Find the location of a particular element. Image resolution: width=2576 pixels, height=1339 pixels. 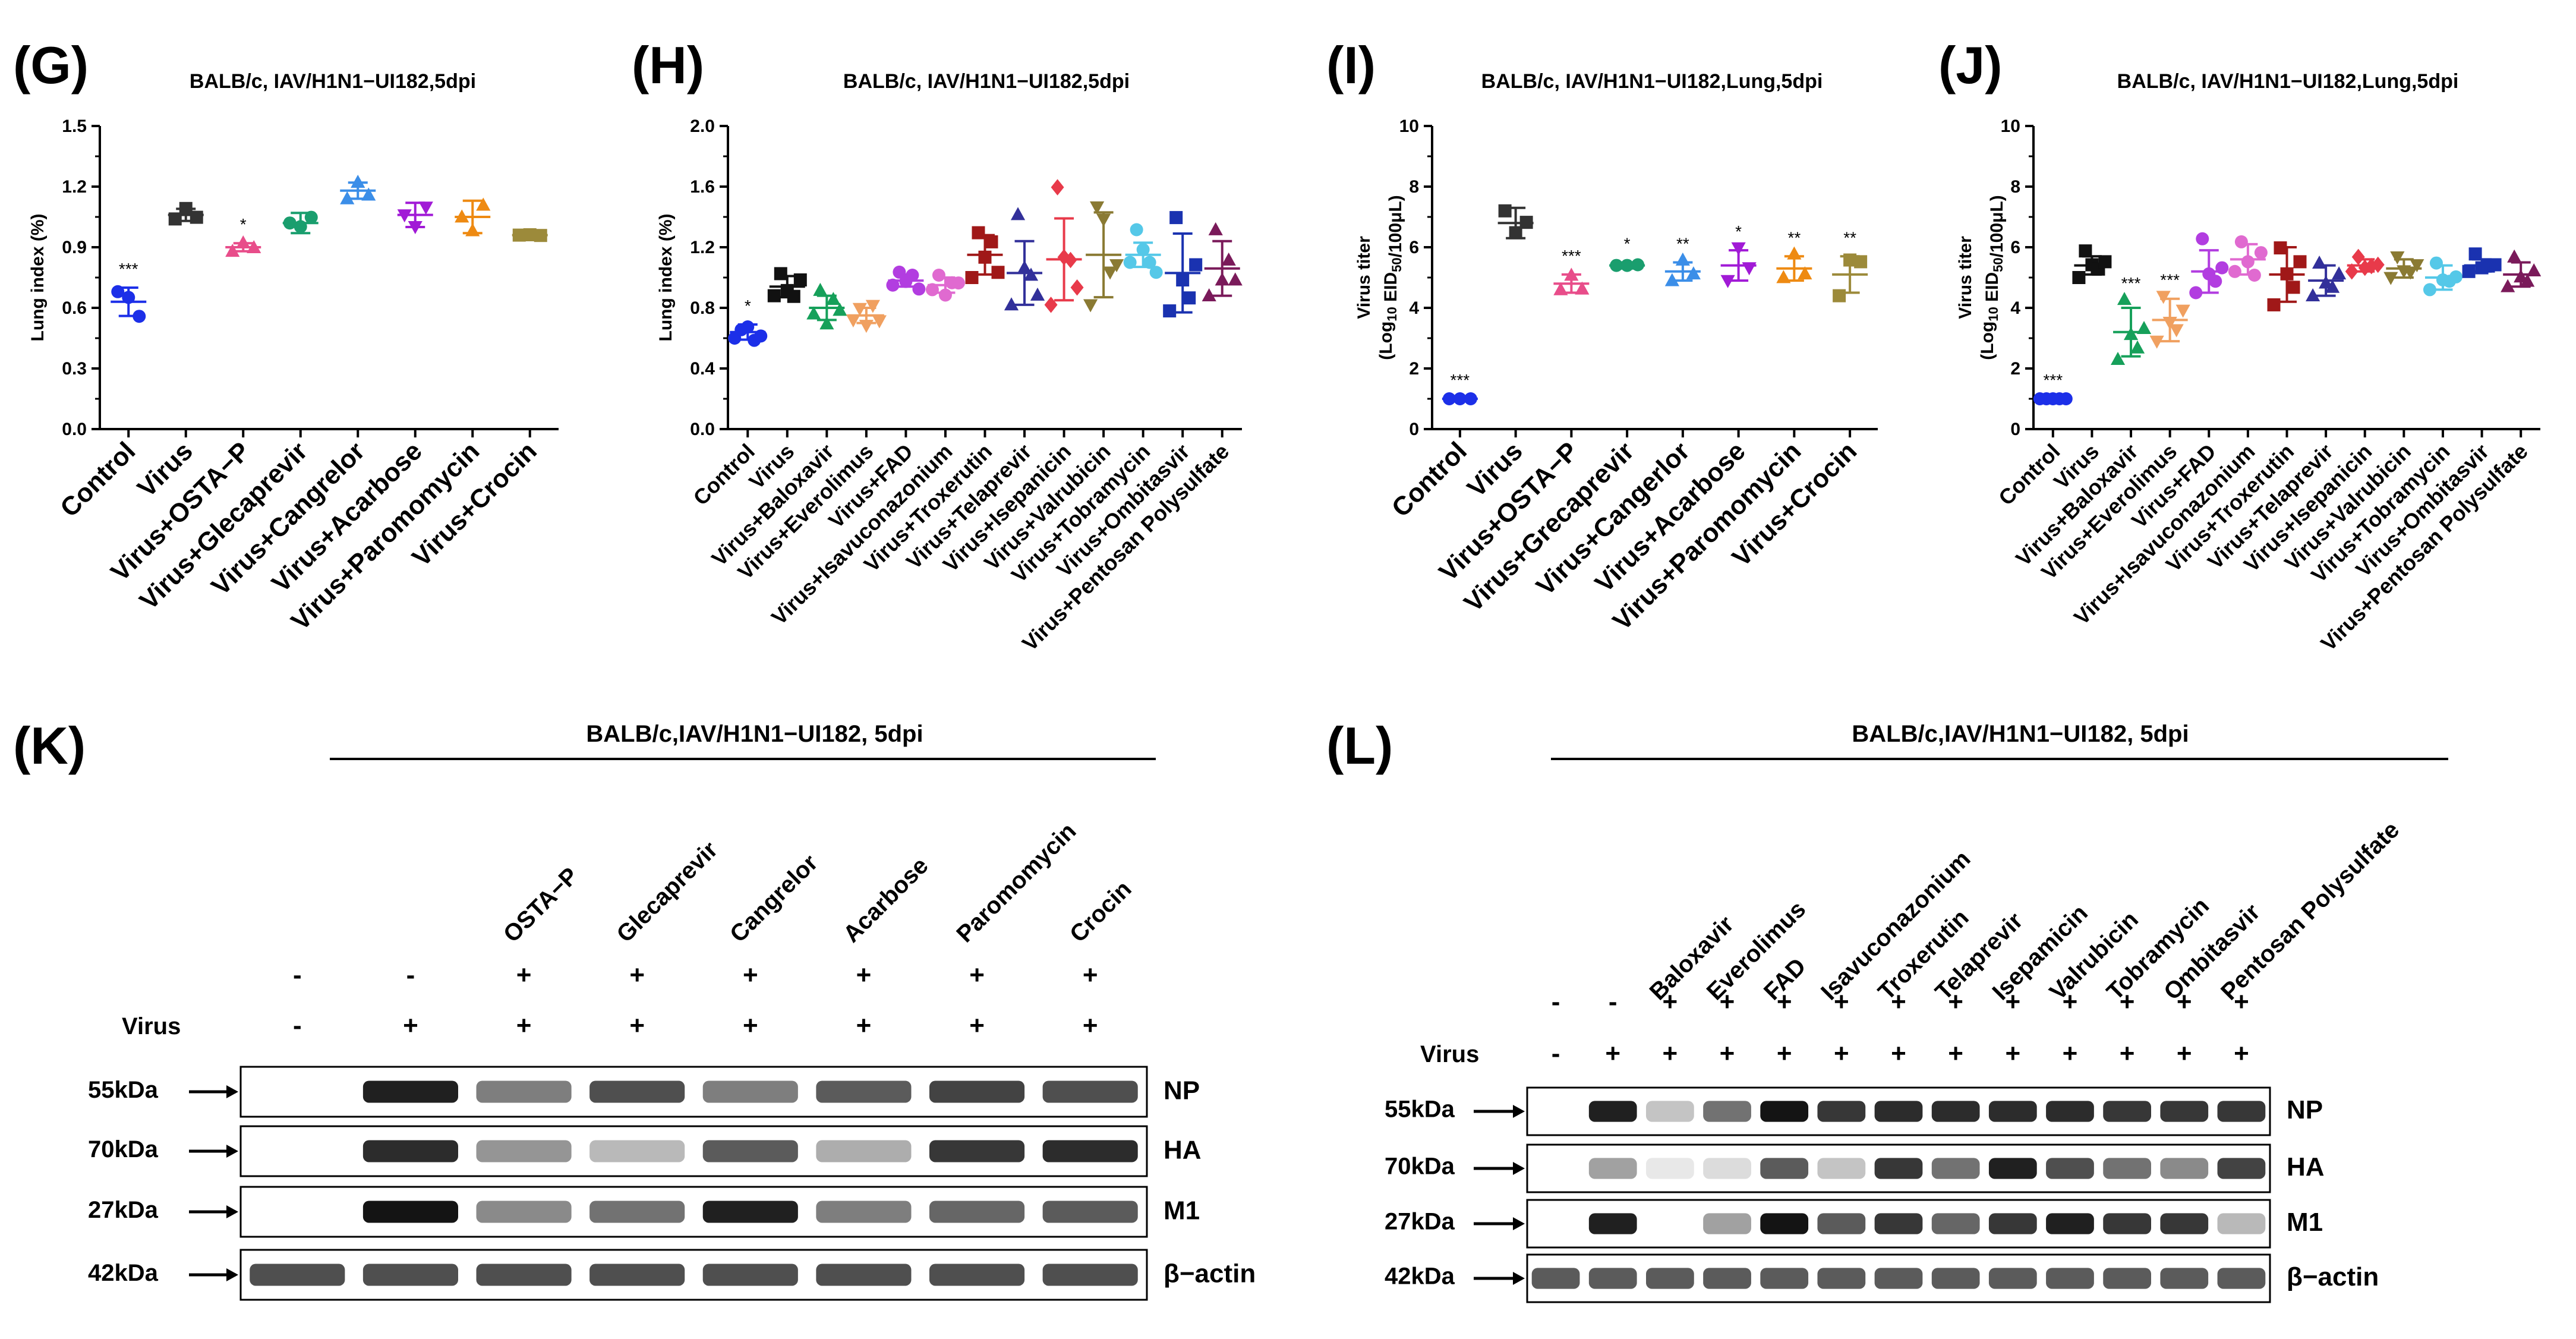

lane-drug-label: Crocin is located at coordinates (1101, 912).